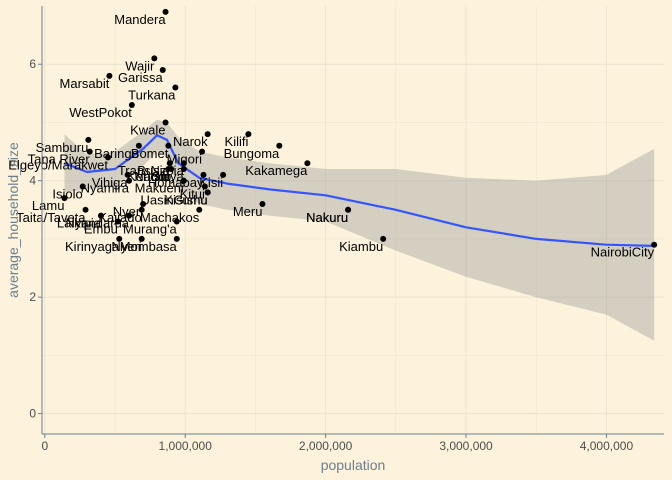 This screenshot has height=480, width=672. Describe the element at coordinates (190, 141) in the screenshot. I see `point-label: Narok` at that location.